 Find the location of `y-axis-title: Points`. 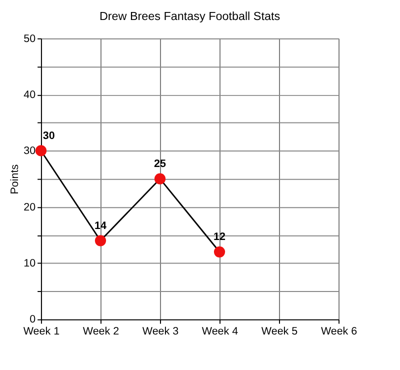

y-axis-title: Points is located at coordinates (14, 179).